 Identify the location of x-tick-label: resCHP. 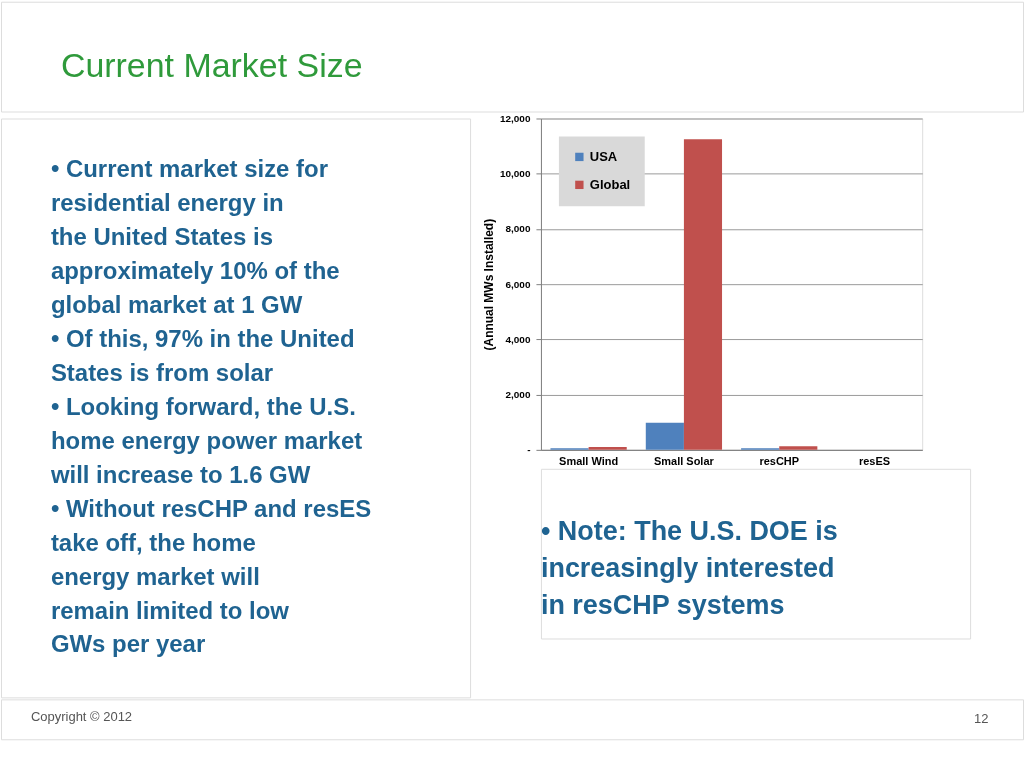
(779, 461).